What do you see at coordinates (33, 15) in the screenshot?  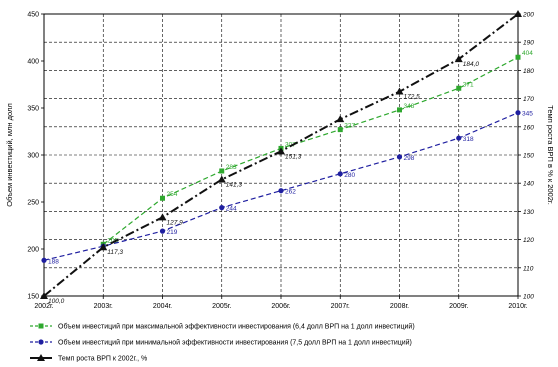 I see `y-tick-label-left: 450` at bounding box center [33, 15].